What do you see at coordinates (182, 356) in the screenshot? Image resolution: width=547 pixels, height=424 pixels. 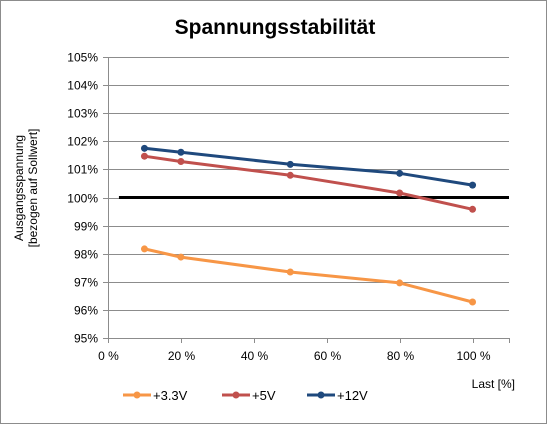 I see `x-tick-label: 20 %` at bounding box center [182, 356].